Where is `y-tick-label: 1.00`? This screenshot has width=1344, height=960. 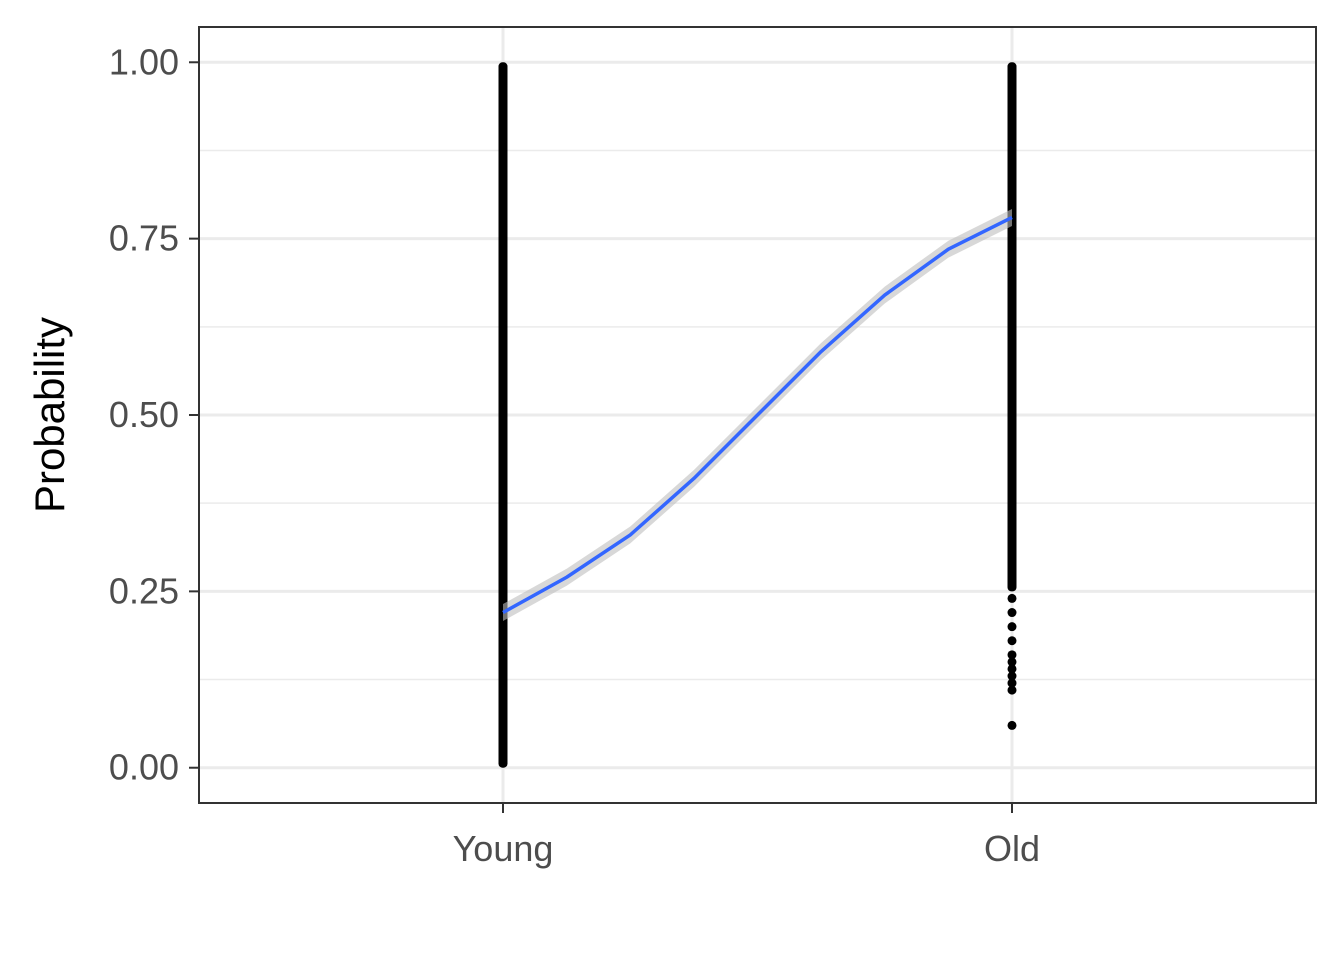 y-tick-label: 1.00 is located at coordinates (144, 61).